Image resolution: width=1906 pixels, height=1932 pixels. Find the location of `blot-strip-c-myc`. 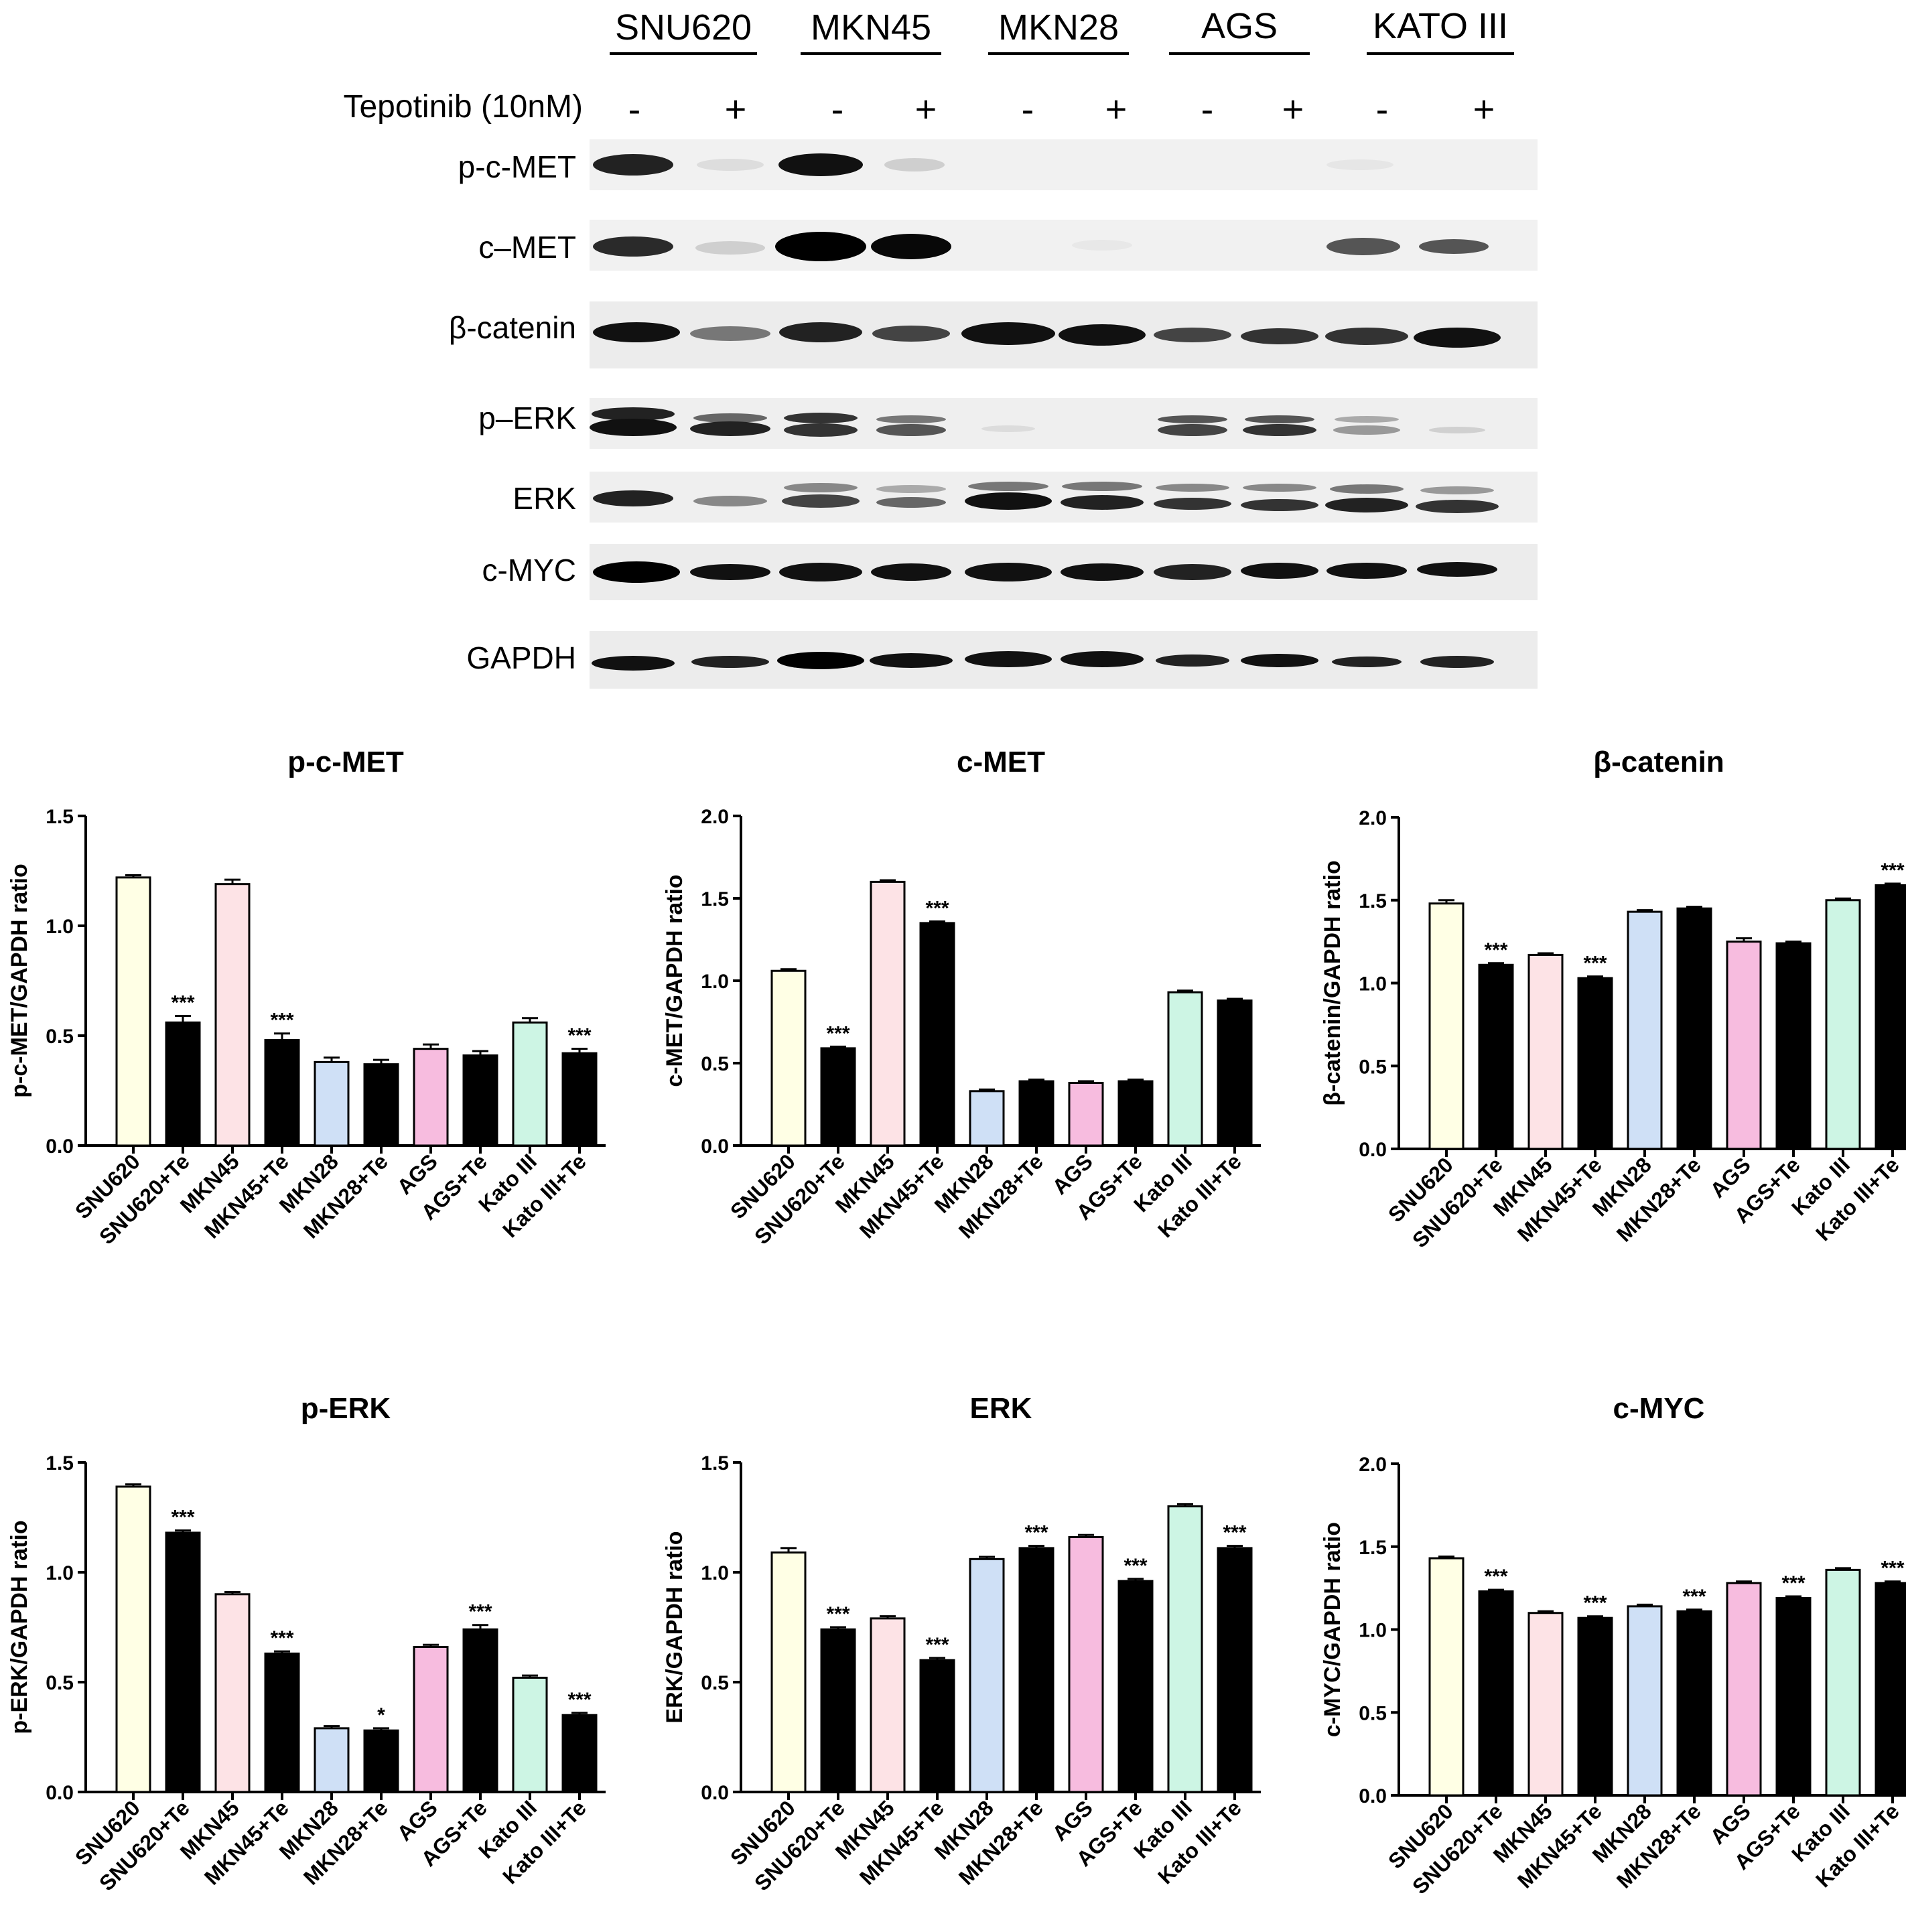

blot-strip-c-myc is located at coordinates (1064, 572).